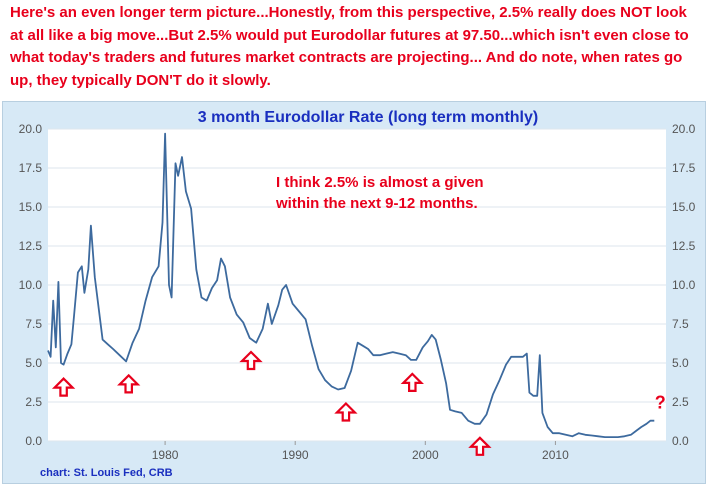  What do you see at coordinates (680, 441) in the screenshot?
I see `ytick-right-label-0: 0.0` at bounding box center [680, 441].